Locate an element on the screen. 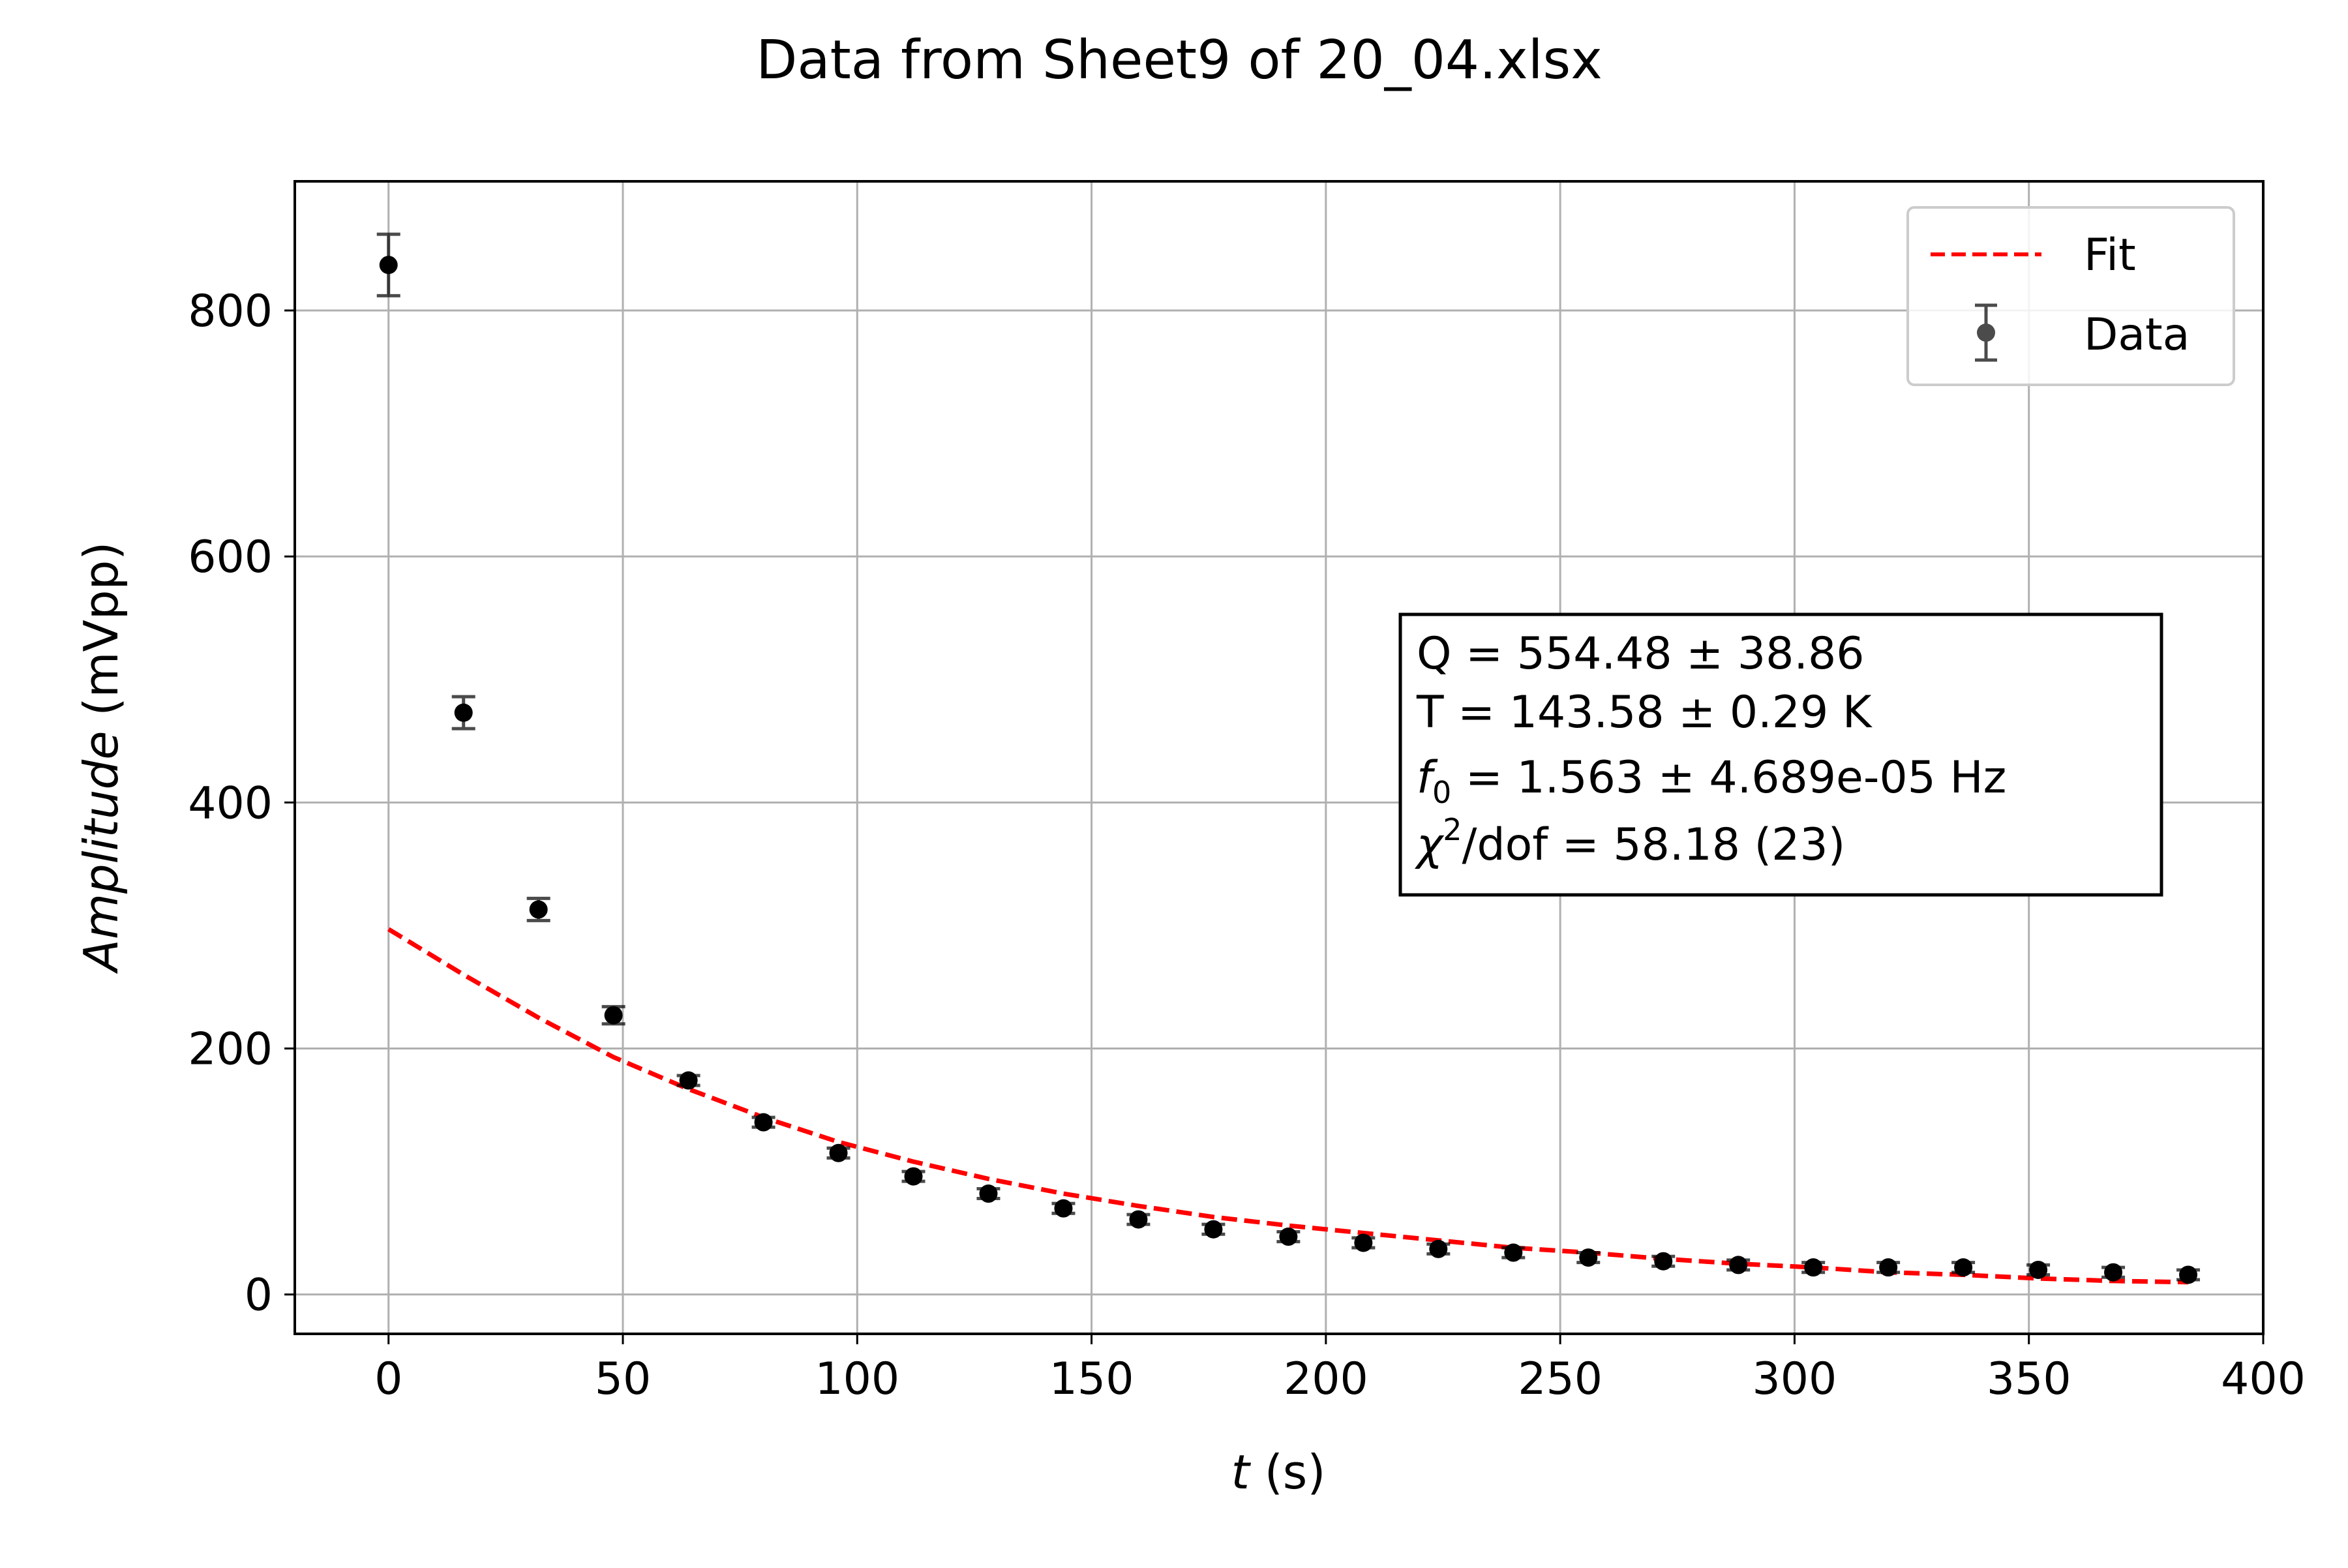  x-tick-label: 250 is located at coordinates (1560, 1379).